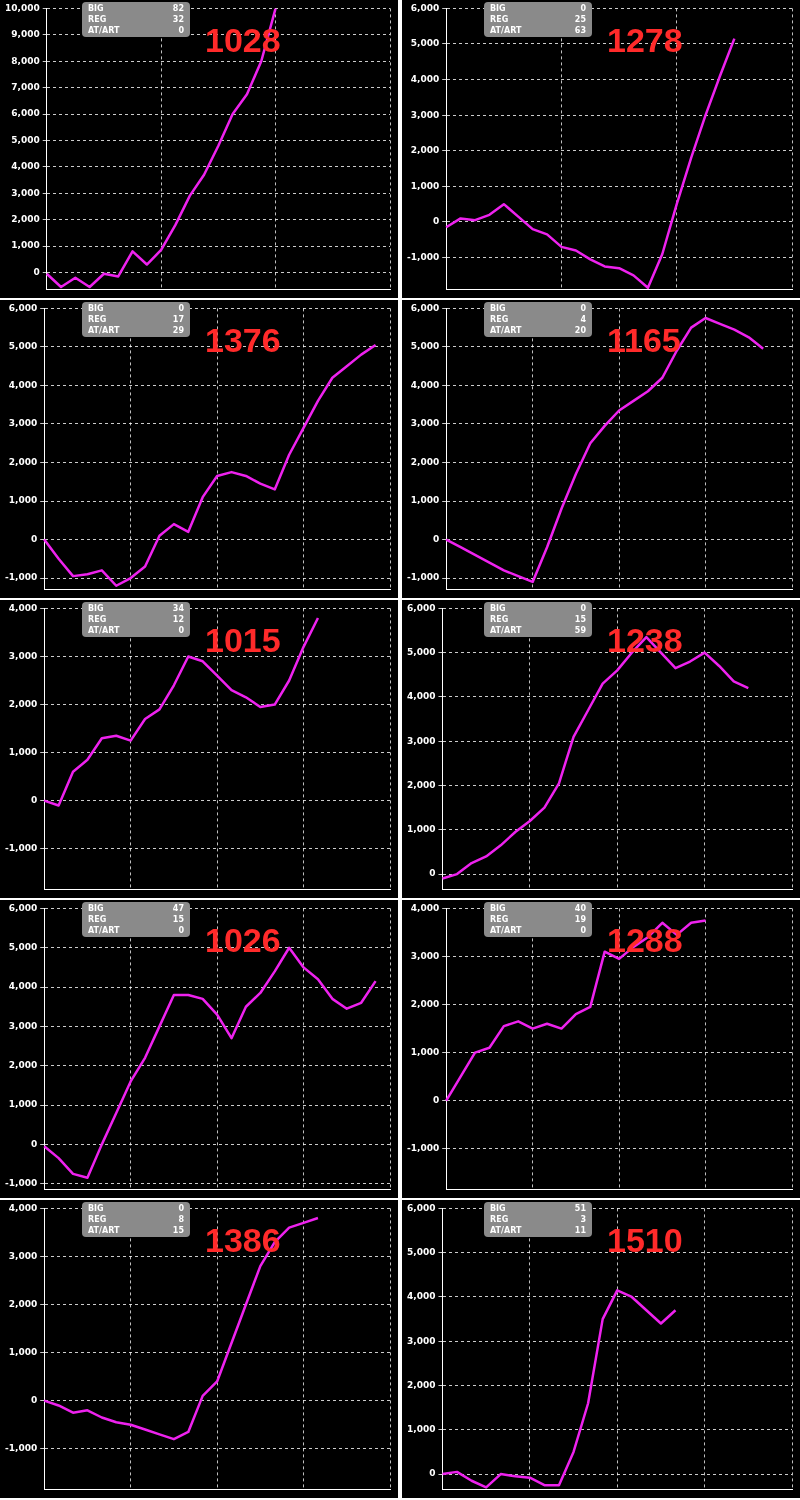 Image resolution: width=800 pixels, height=1500 pixels. Describe the element at coordinates (583, 319) in the screenshot. I see `annotation: 4` at that location.